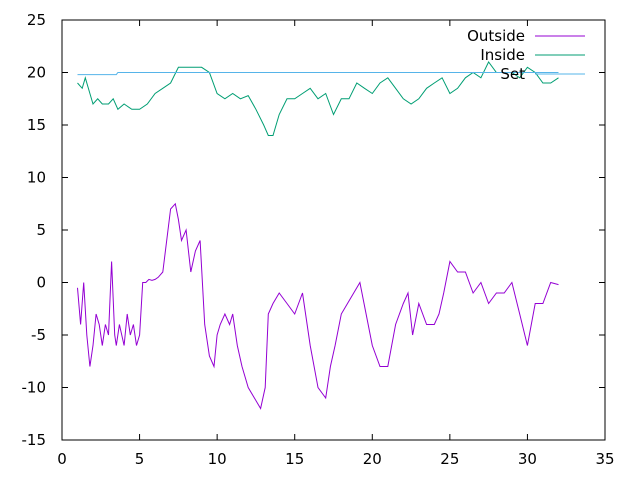 Image resolution: width=640 pixels, height=480 pixels. Describe the element at coordinates (604, 459) in the screenshot. I see `x-tick-label: 35` at that location.